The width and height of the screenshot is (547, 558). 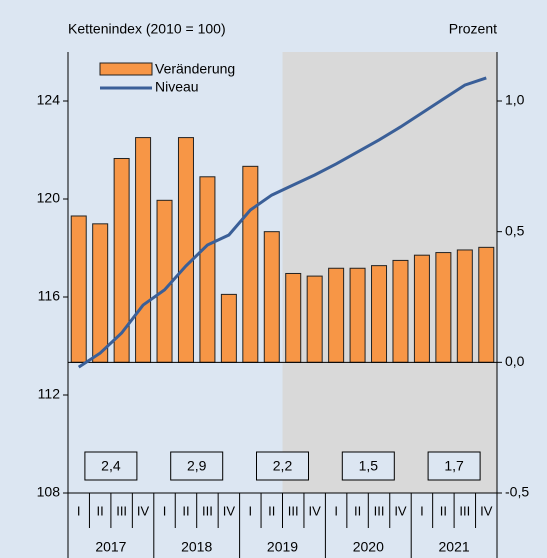 What do you see at coordinates (49, 100) in the screenshot?
I see `y-tick-label: 124` at bounding box center [49, 100].